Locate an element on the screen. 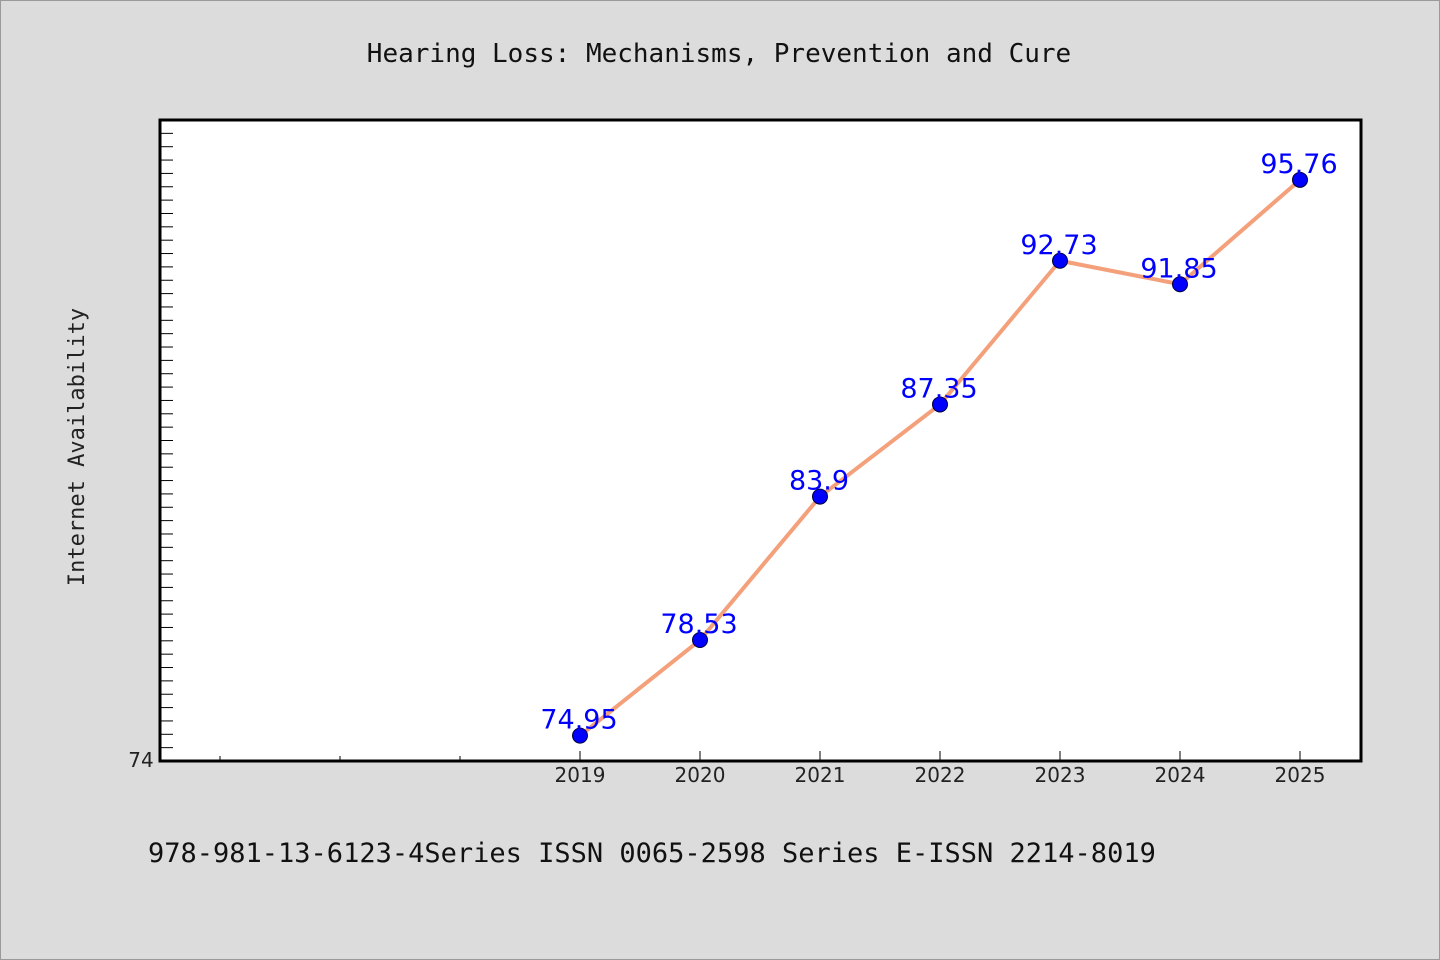 The height and width of the screenshot is (960, 1440). x-tick-label: 2022 is located at coordinates (940, 775).